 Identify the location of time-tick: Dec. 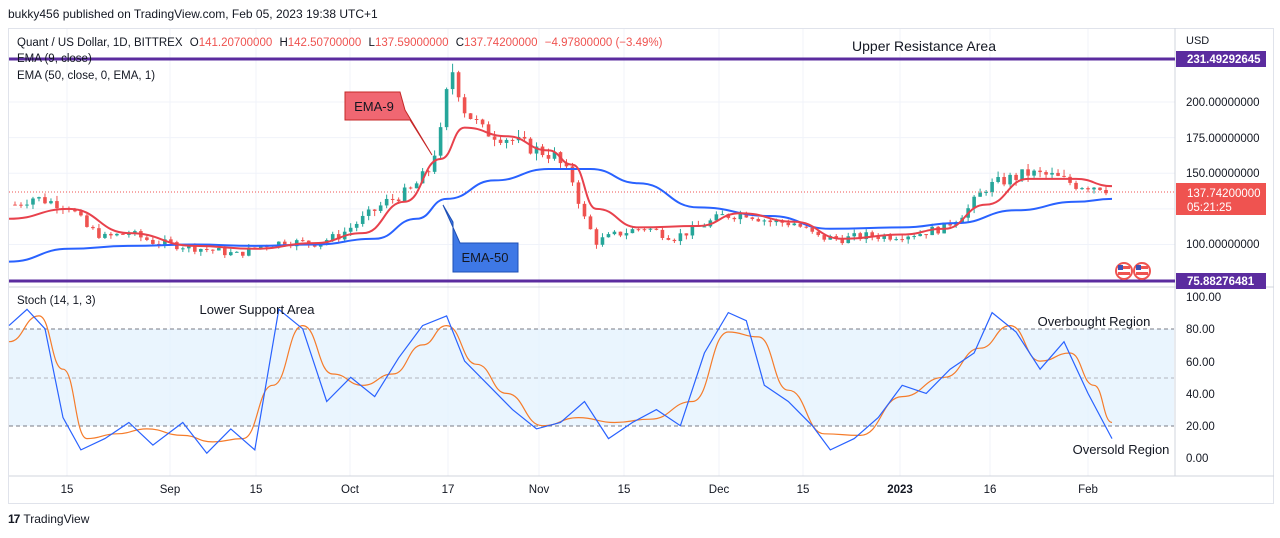
(719, 490).